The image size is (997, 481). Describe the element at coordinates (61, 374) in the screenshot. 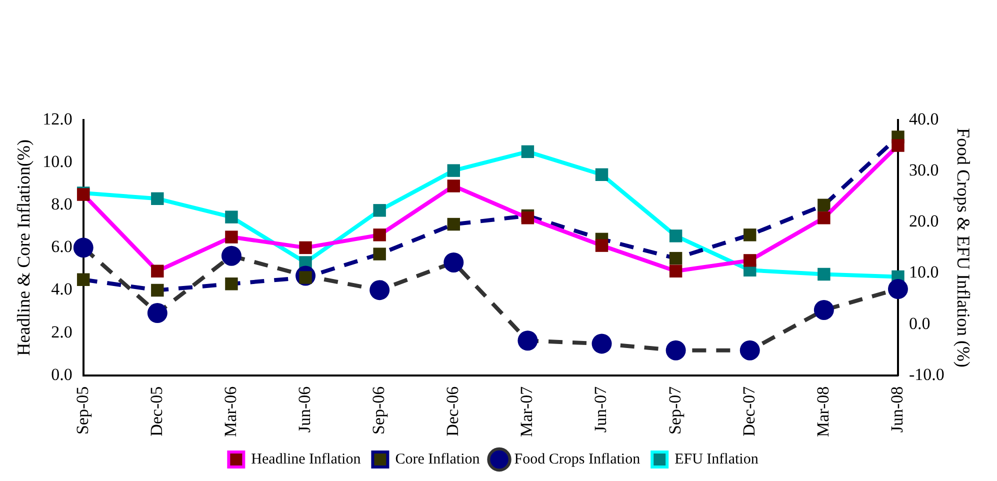

I see `y-tick-label: 0.0` at that location.